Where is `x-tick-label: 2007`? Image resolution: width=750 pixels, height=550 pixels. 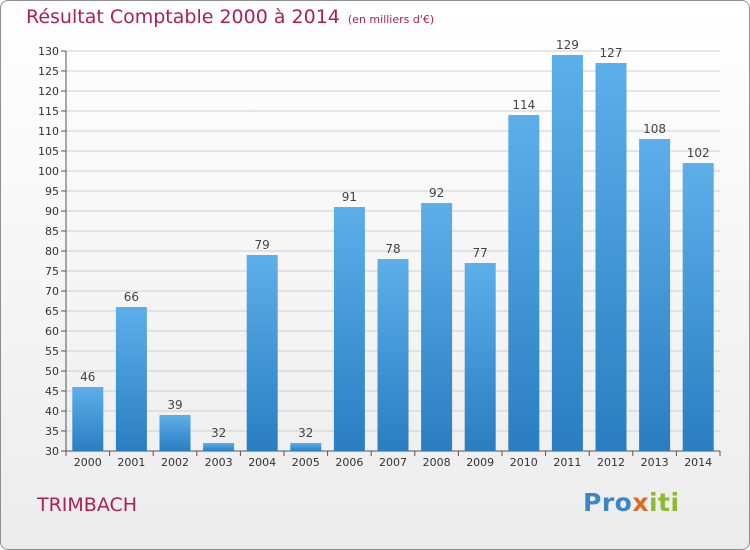 x-tick-label: 2007 is located at coordinates (393, 462).